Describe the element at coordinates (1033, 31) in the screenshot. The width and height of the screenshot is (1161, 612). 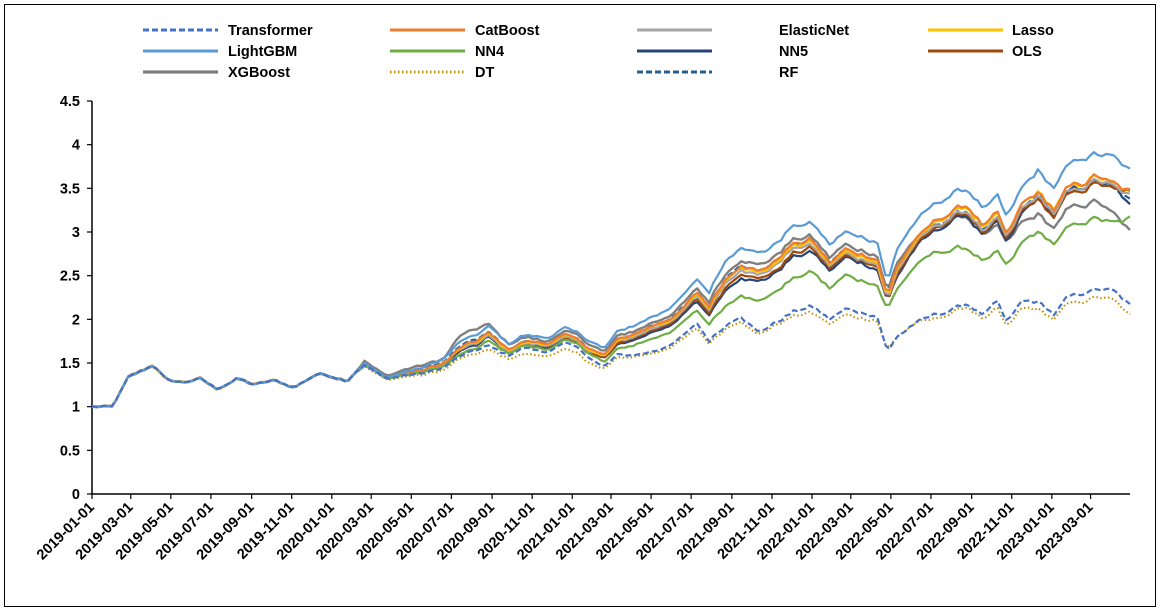
I see `legend-label-lasso: Lasso` at that location.